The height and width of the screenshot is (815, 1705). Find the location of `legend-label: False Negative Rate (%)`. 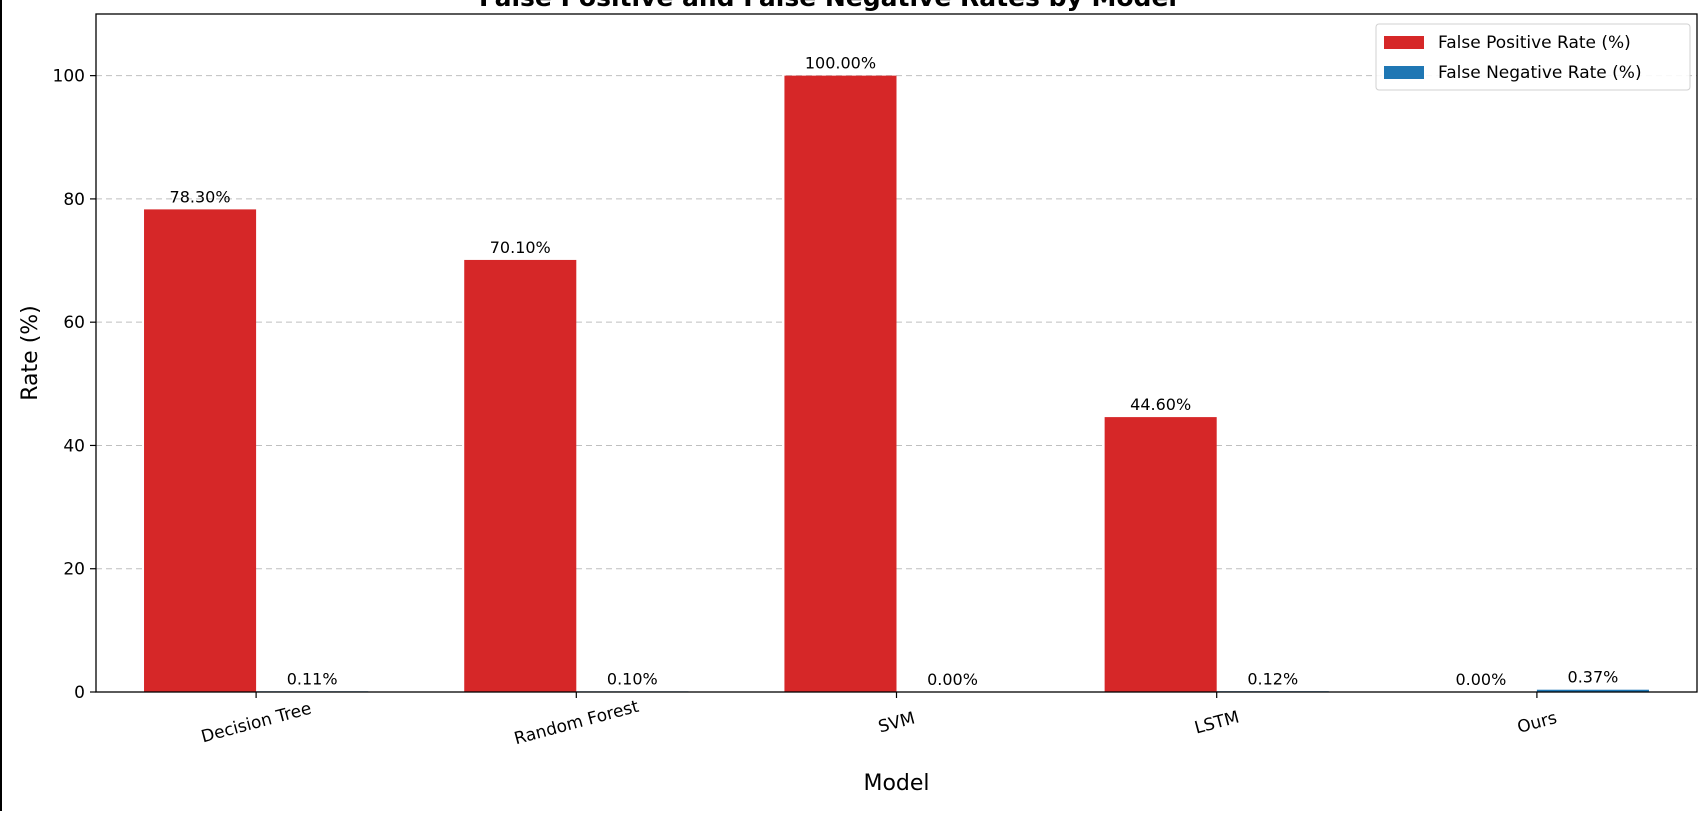

legend-label: False Negative Rate (%) is located at coordinates (1540, 73).